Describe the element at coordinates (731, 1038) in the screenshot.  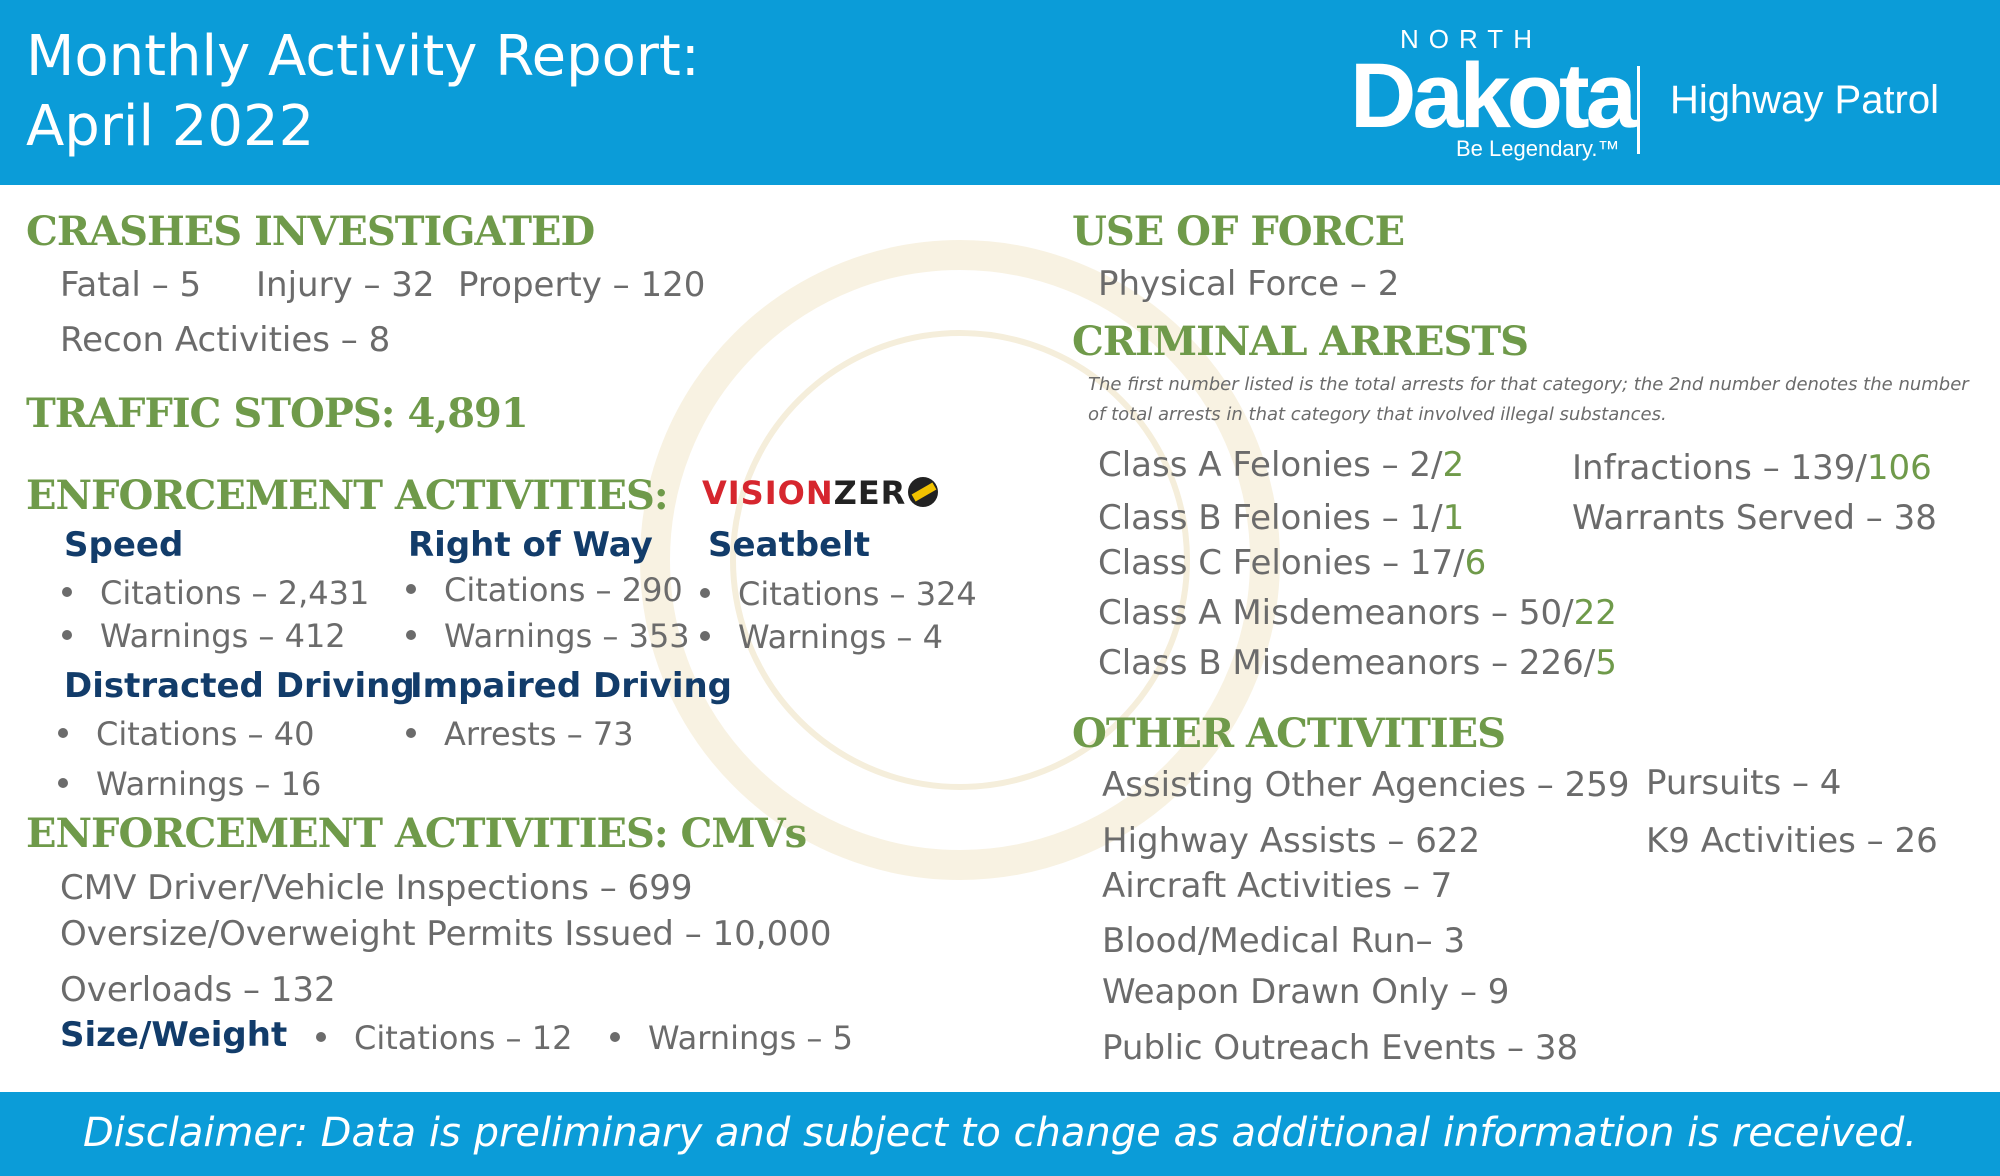
I see `size-weight-warnings: Warnings – 5` at that location.